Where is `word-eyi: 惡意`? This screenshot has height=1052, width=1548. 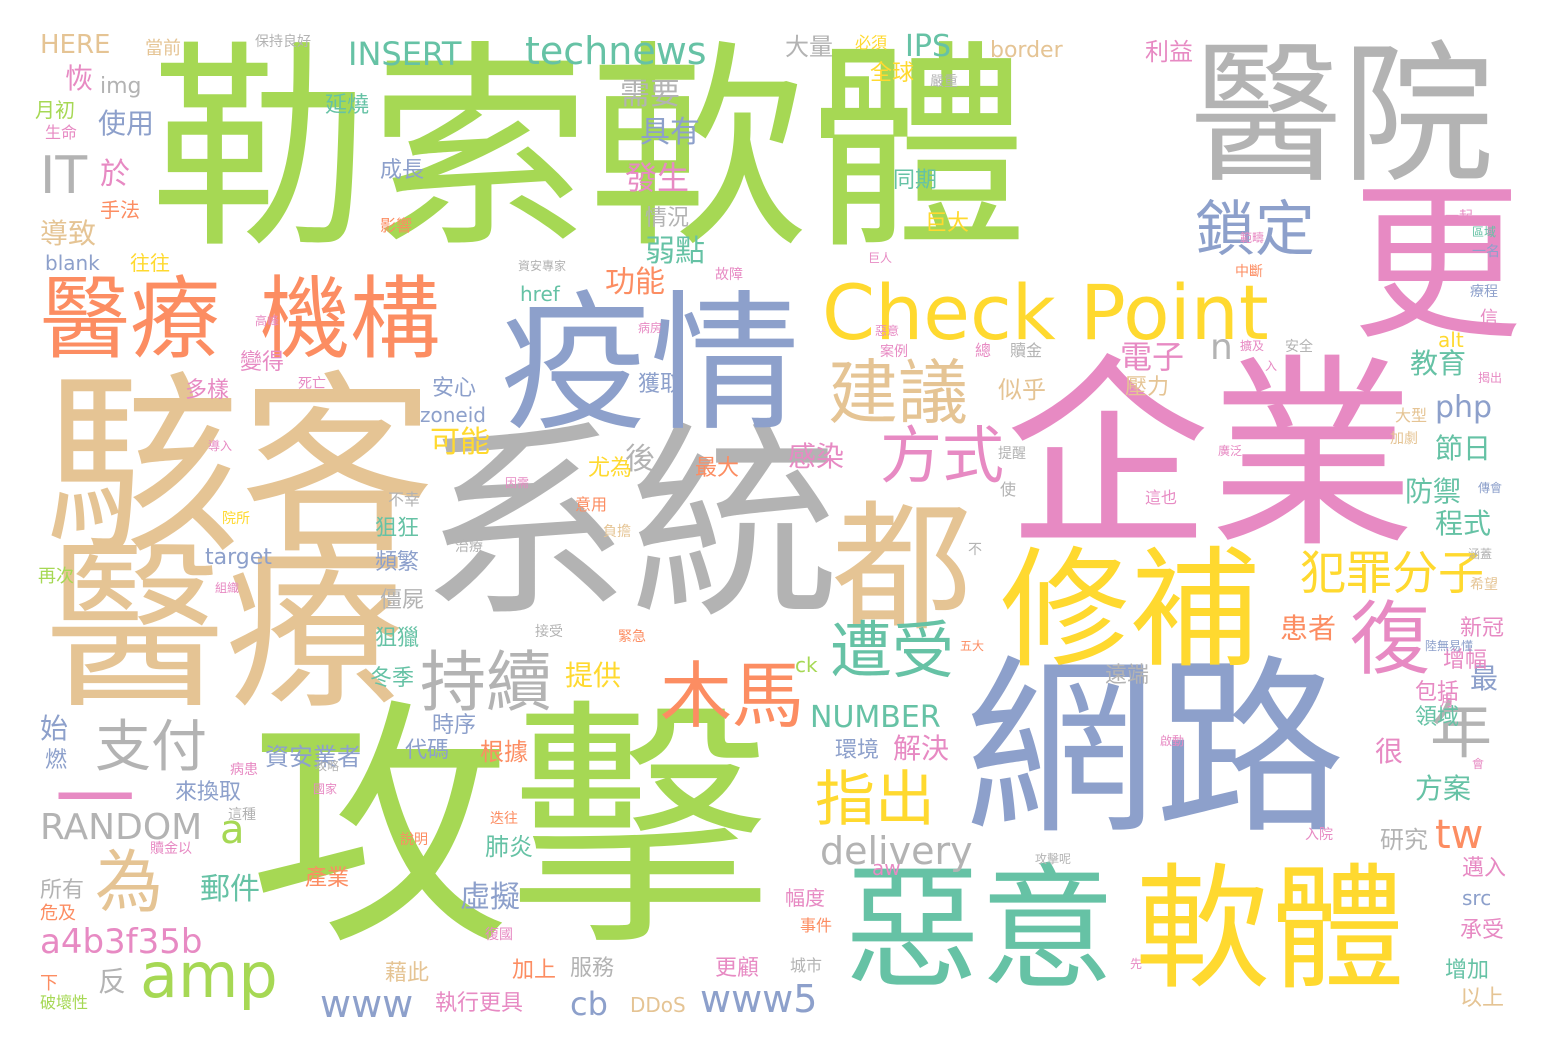
word-eyi: 惡意 is located at coordinates (980, 929).